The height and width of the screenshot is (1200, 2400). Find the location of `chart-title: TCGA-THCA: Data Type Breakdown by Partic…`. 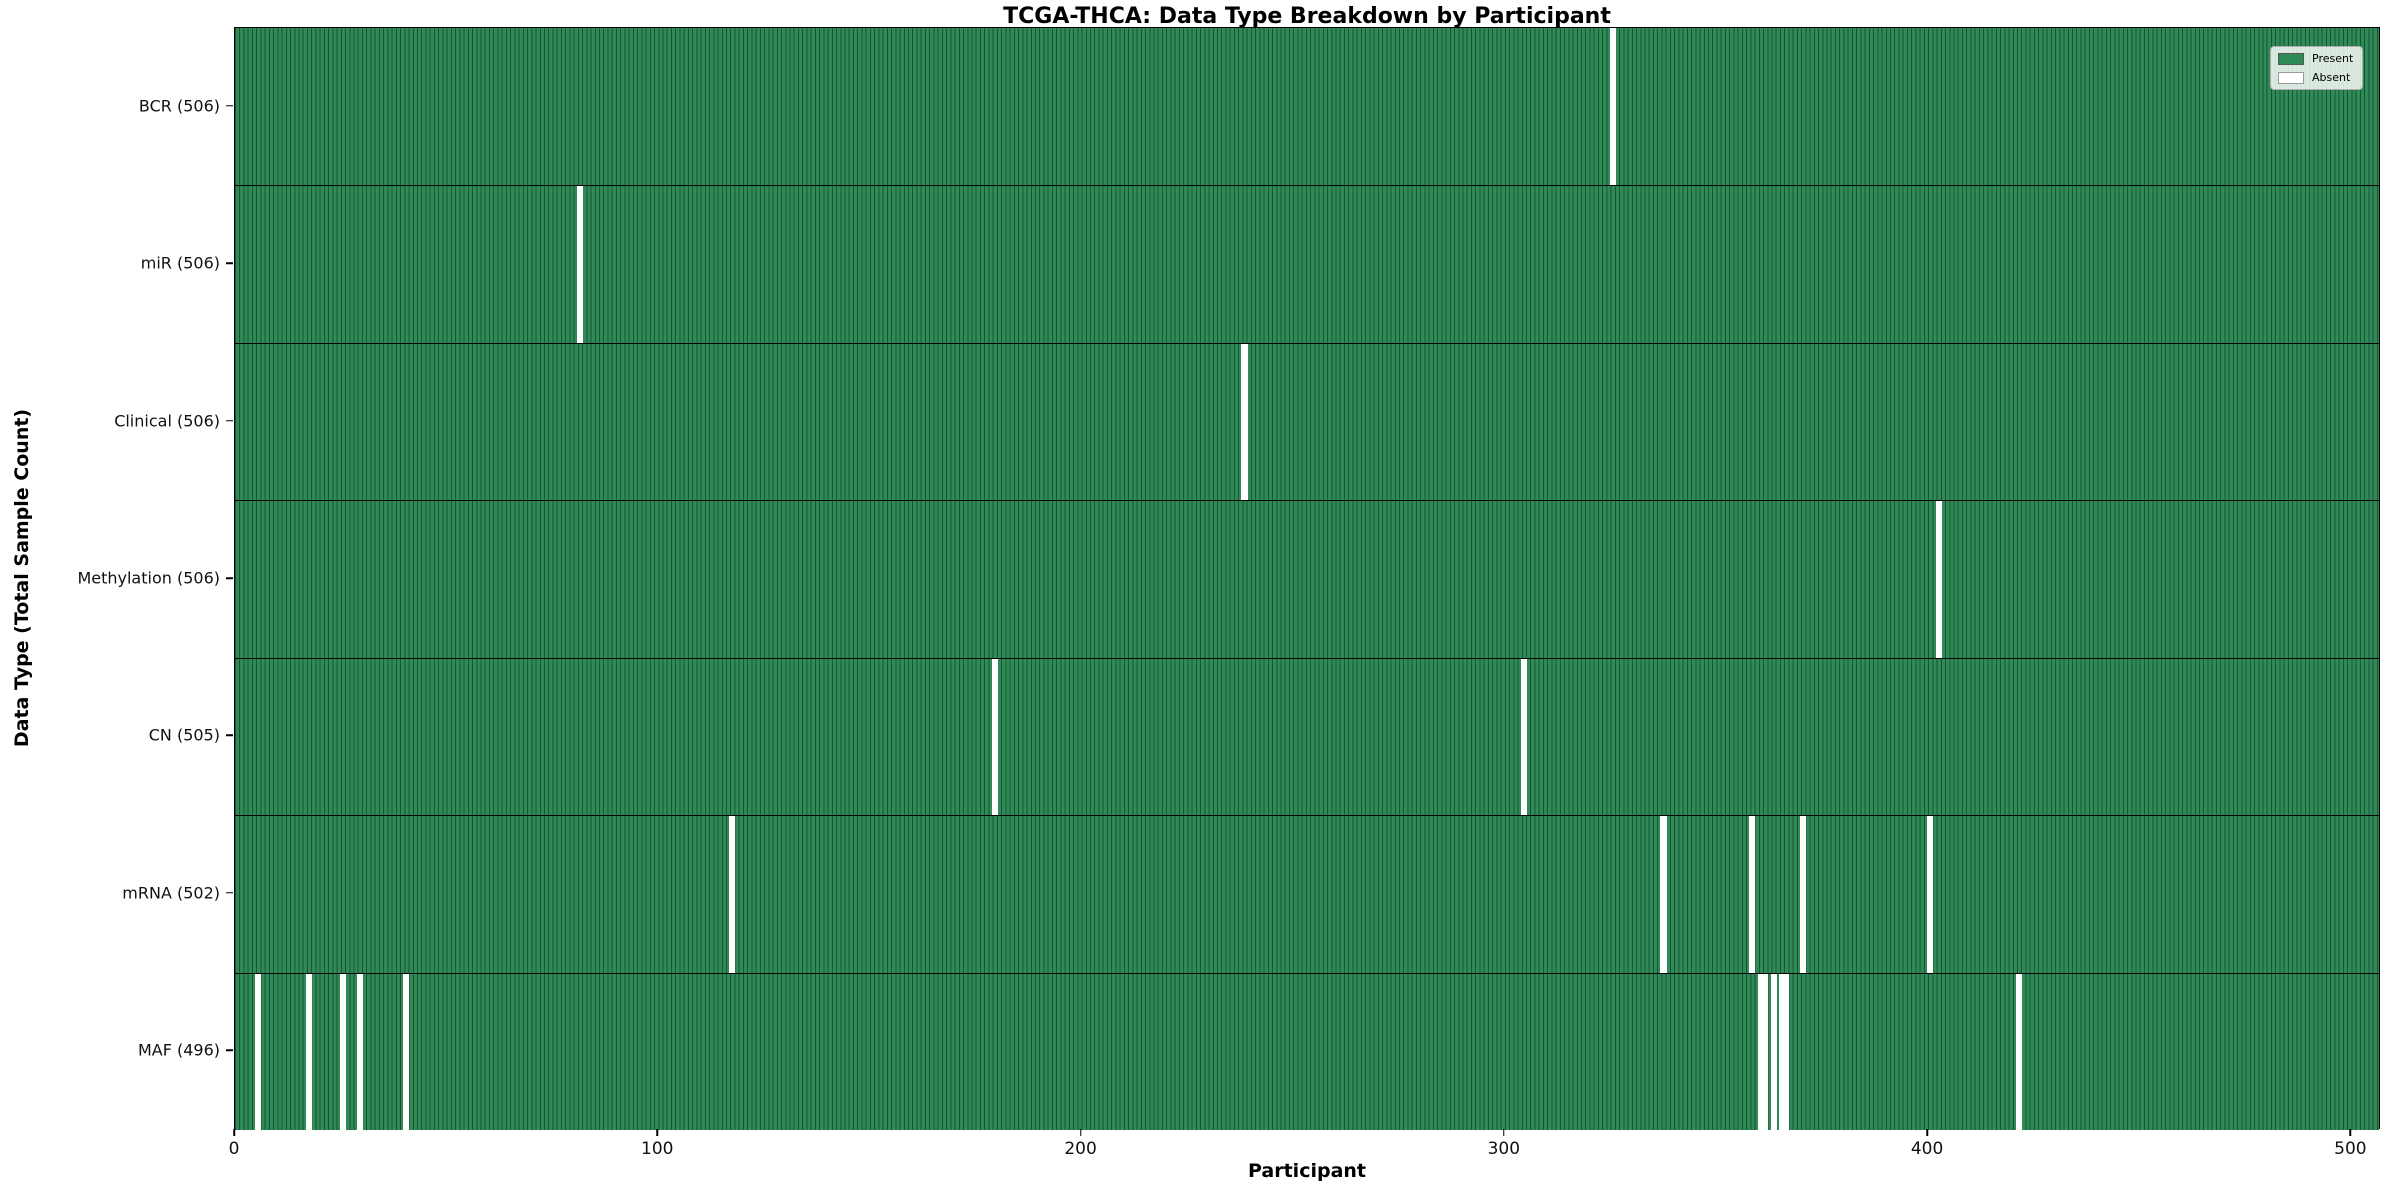

chart-title: TCGA-THCA: Data Type Breakdown by Partic… is located at coordinates (1307, 16).